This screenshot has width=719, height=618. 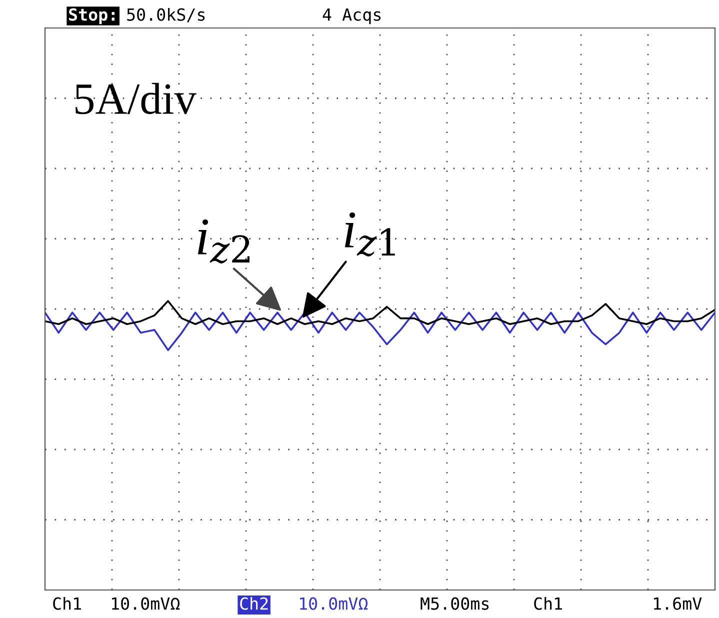 What do you see at coordinates (678, 603) in the screenshot?
I see `text: 1.6mV` at bounding box center [678, 603].